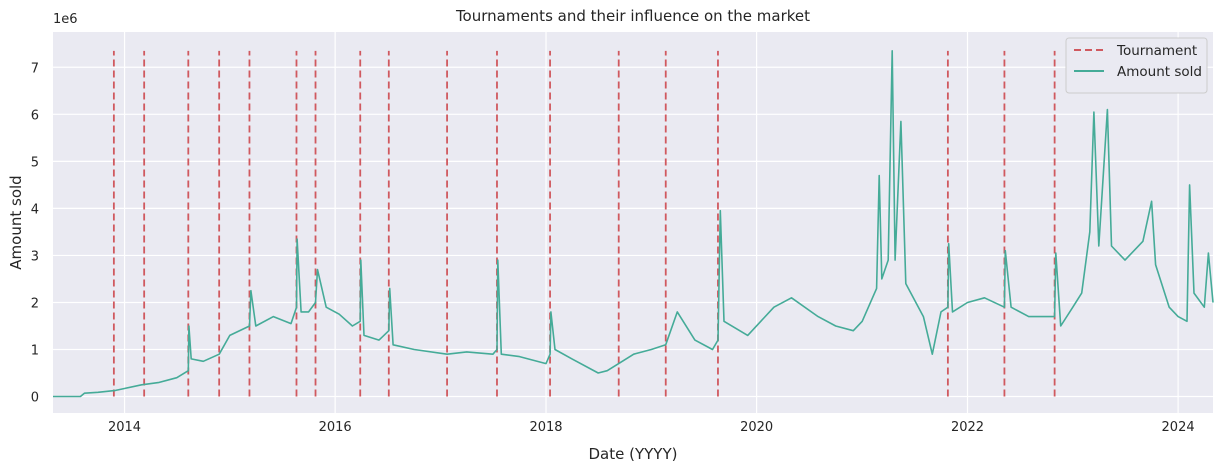  Describe the element at coordinates (35, 233) in the screenshot. I see `y-tick-labels: 0 1 2 3 4 5 6 7` at that location.